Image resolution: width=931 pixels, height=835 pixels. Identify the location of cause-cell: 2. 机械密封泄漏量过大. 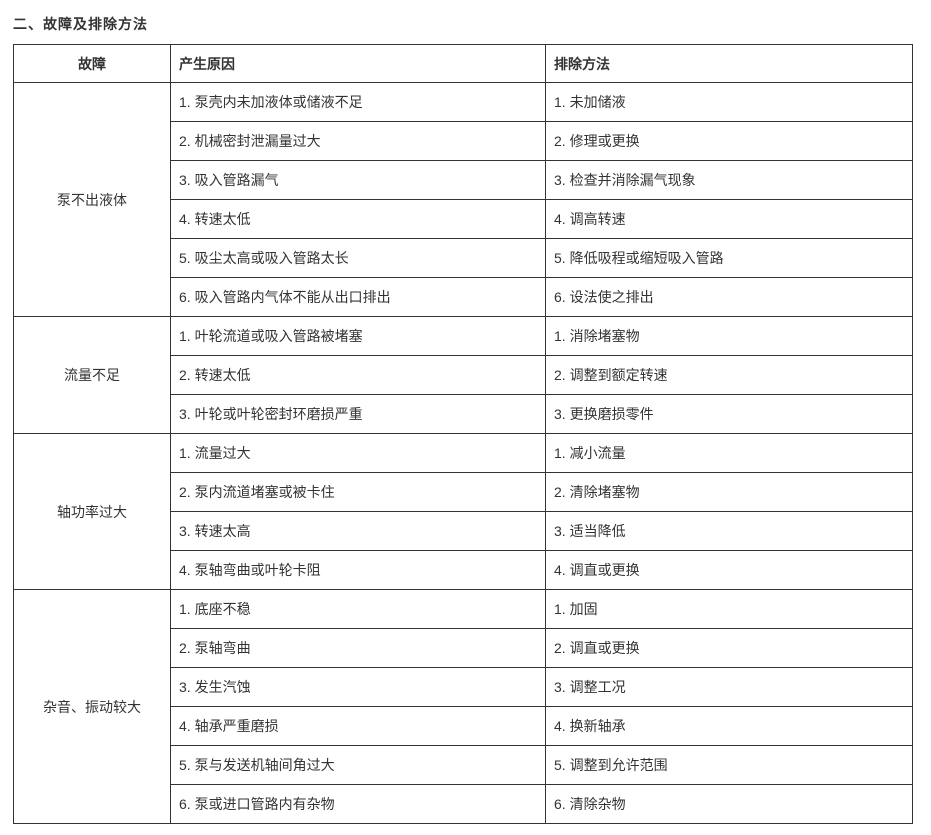
(358, 141).